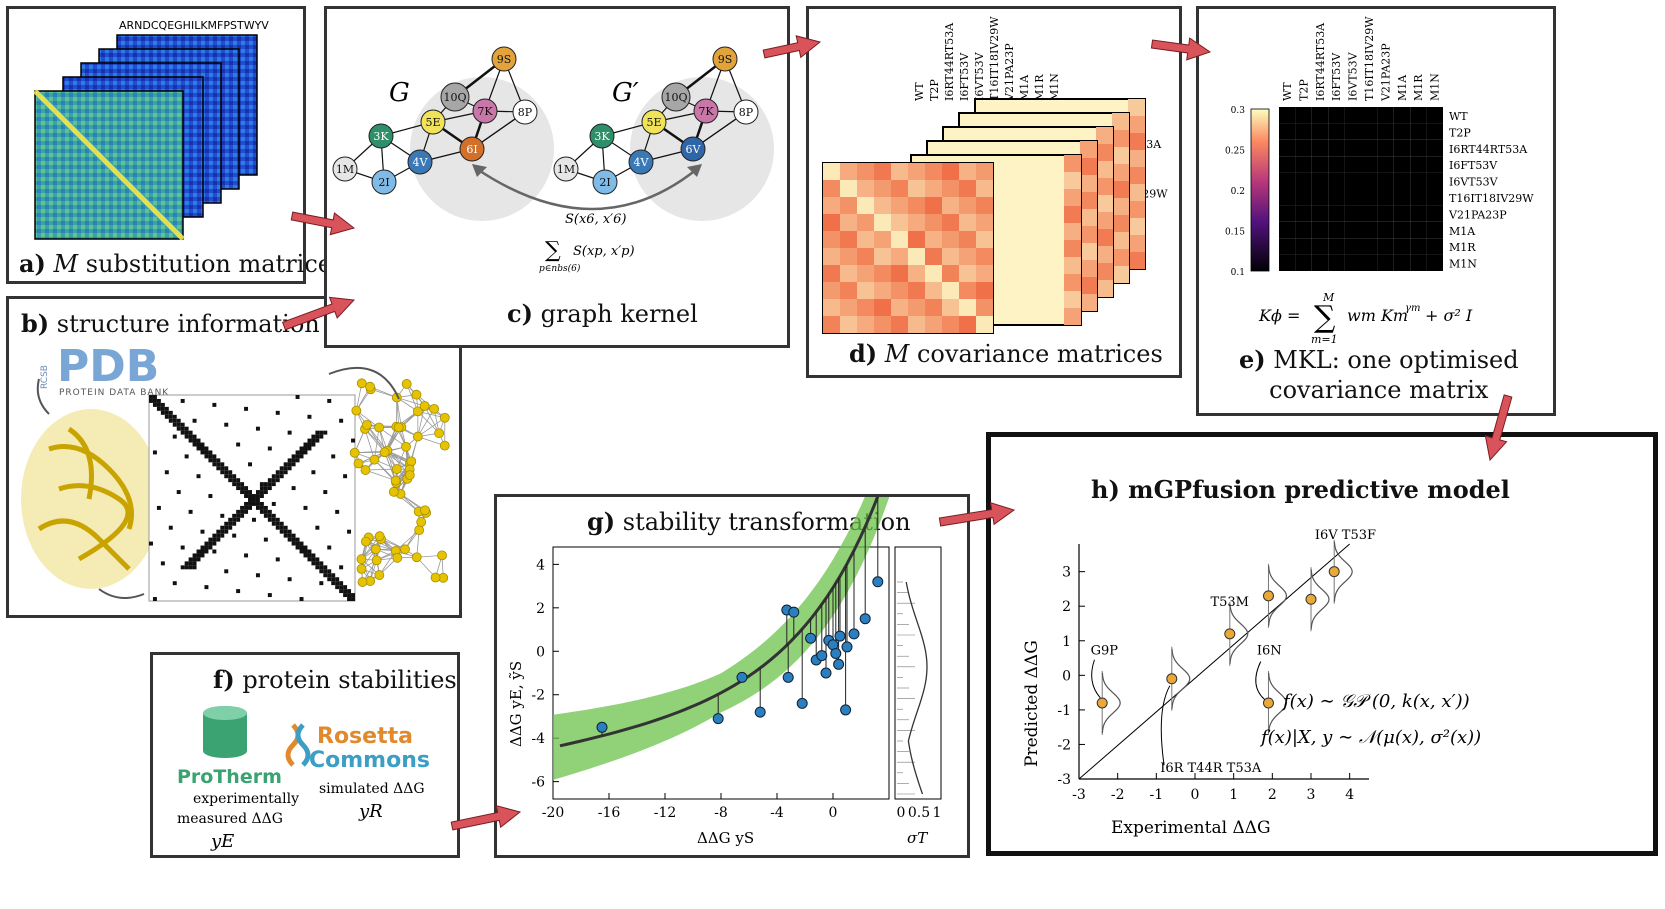  What do you see at coordinates (1064, 780) in the screenshot?
I see `h-ytick-label: -3` at bounding box center [1064, 780].